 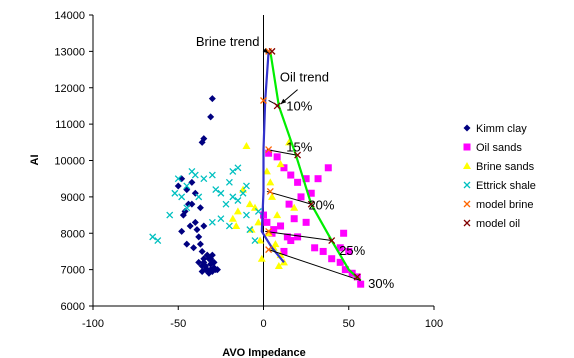 What do you see at coordinates (69, 89) in the screenshot?
I see `y-tick-label: 12000` at bounding box center [69, 89].